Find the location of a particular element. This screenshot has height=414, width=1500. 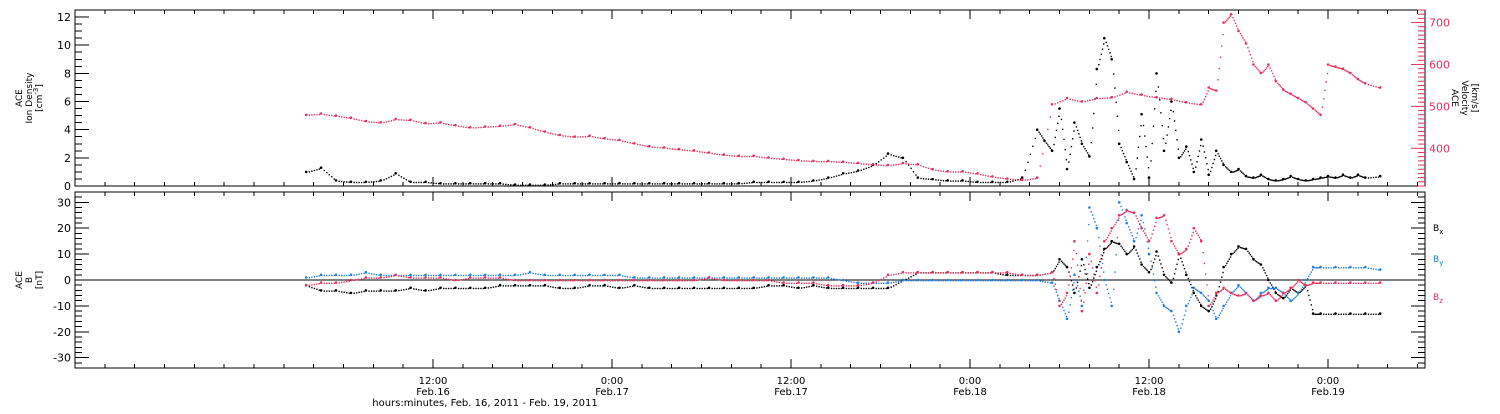

legend-label-bz: Bz is located at coordinates (1438, 299).